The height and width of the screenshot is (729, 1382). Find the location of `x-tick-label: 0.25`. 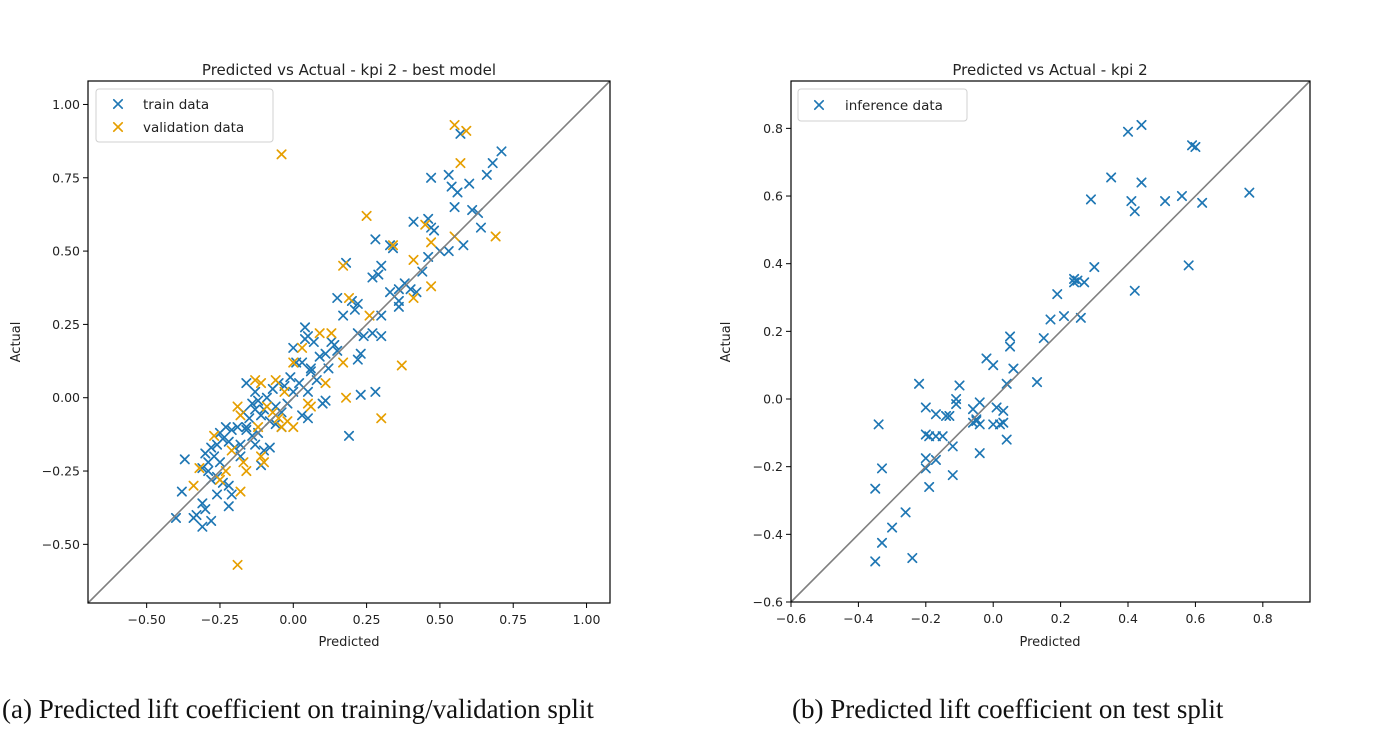

x-tick-label: 0.25 is located at coordinates (367, 619).